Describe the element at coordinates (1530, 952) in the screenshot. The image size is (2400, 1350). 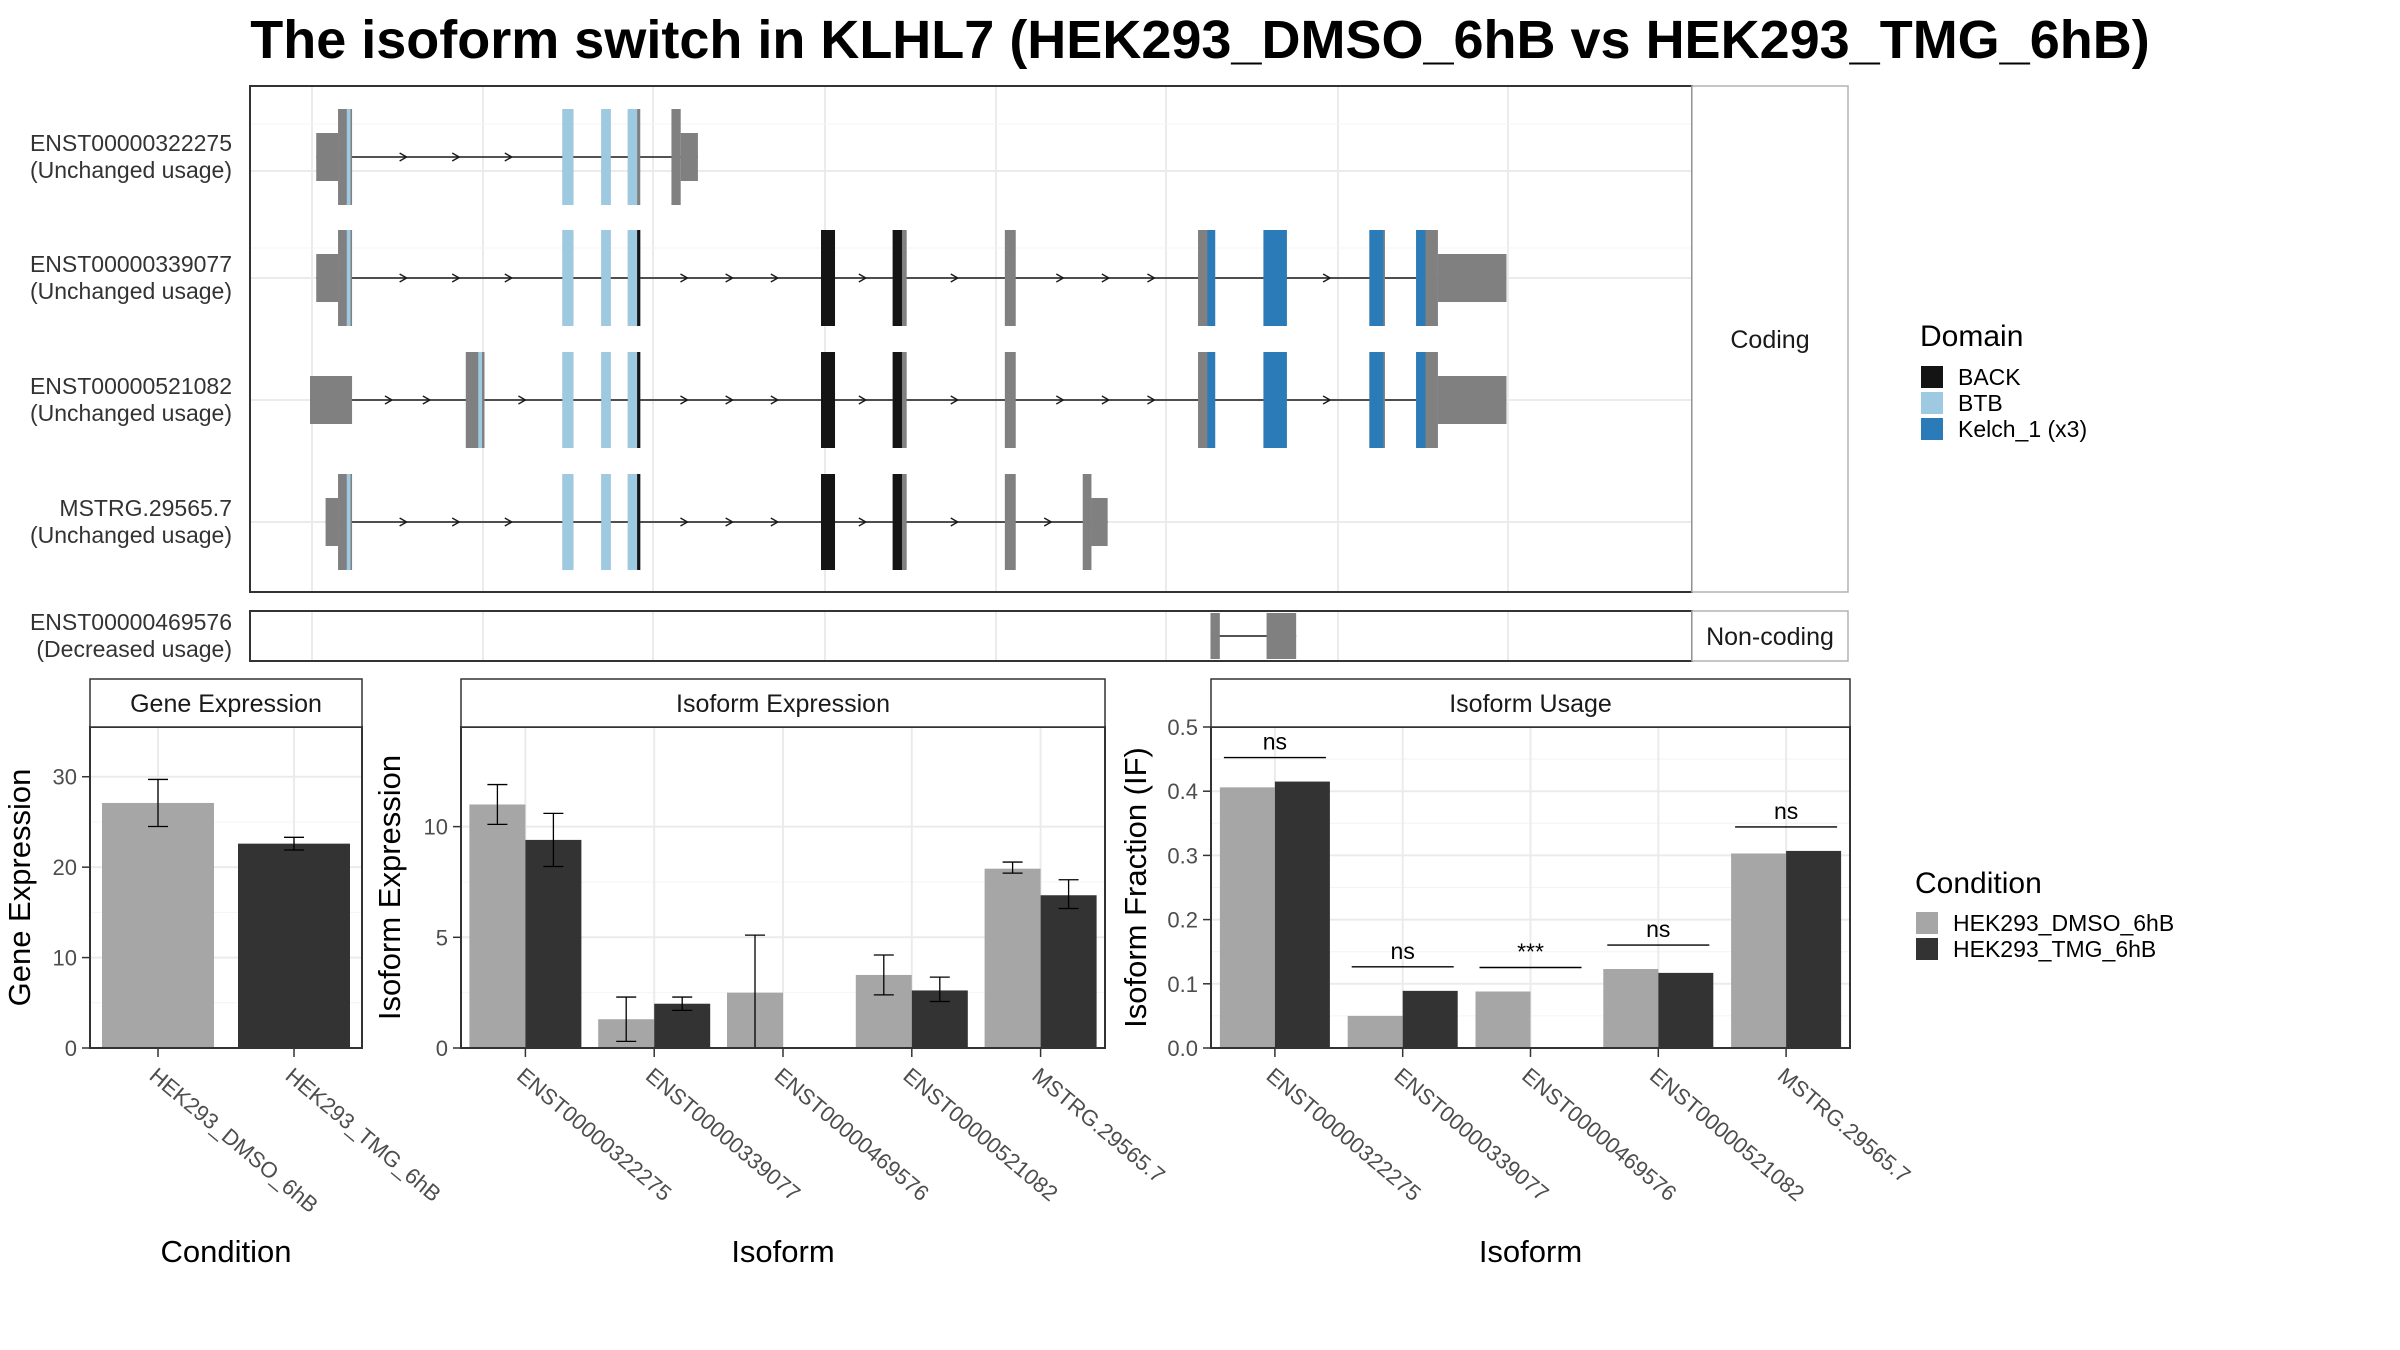
I see `significance-label: ***` at that location.